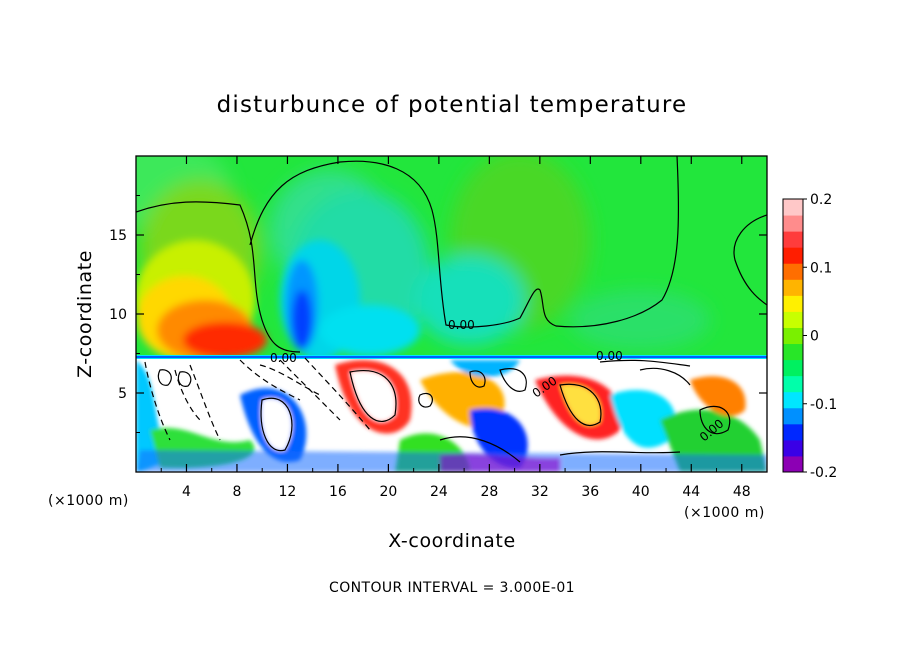 Image resolution: width=904 pixels, height=654 pixels. I want to click on x-tick-label: 28, so click(489, 492).